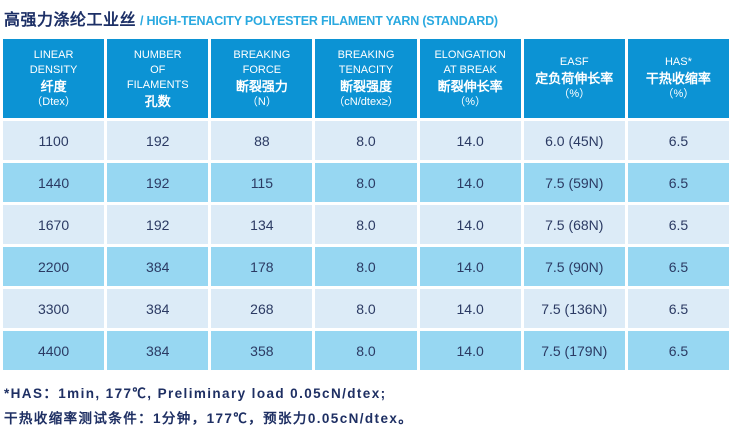 The height and width of the screenshot is (434, 732). What do you see at coordinates (261, 101) in the screenshot?
I see `column-header-line: （N）` at bounding box center [261, 101].